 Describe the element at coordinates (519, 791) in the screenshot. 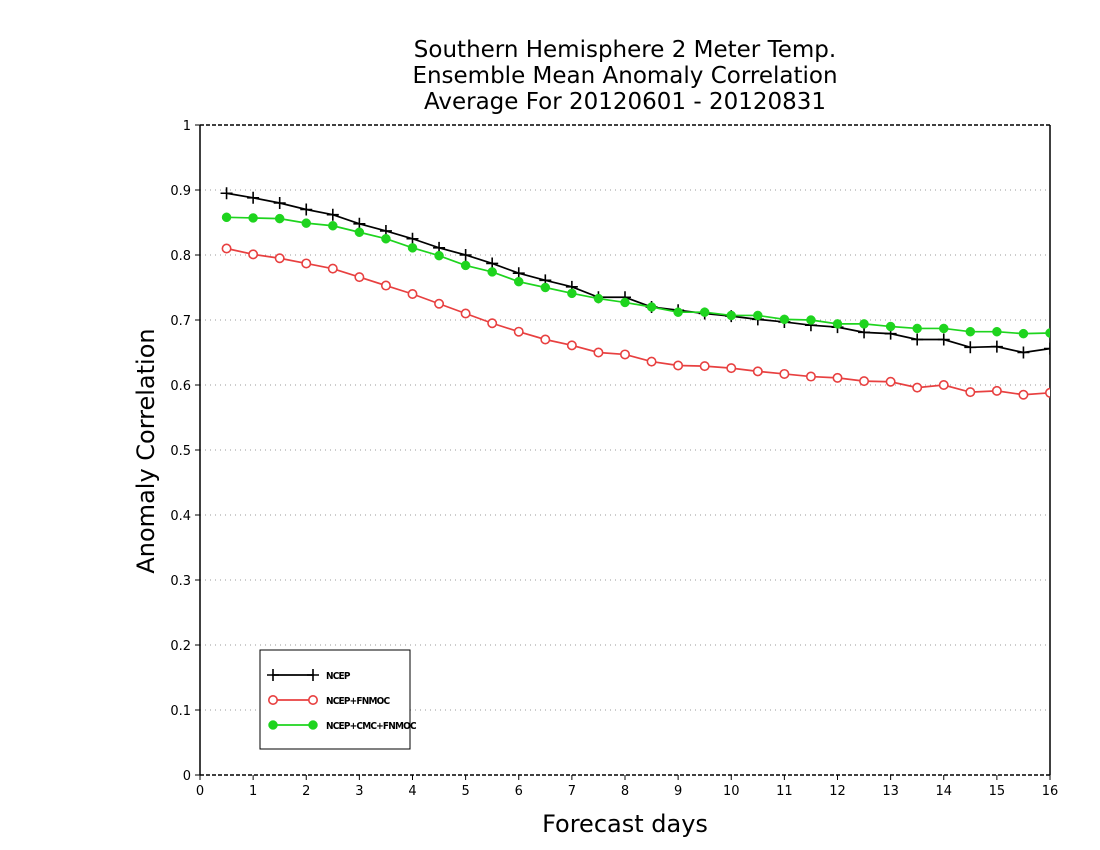

I see `x-tick-label: 6` at that location.